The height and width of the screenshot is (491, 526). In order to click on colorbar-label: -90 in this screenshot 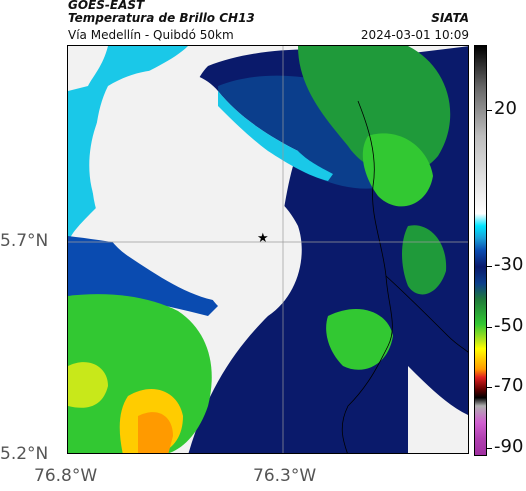, I will do `click(509, 446)`.